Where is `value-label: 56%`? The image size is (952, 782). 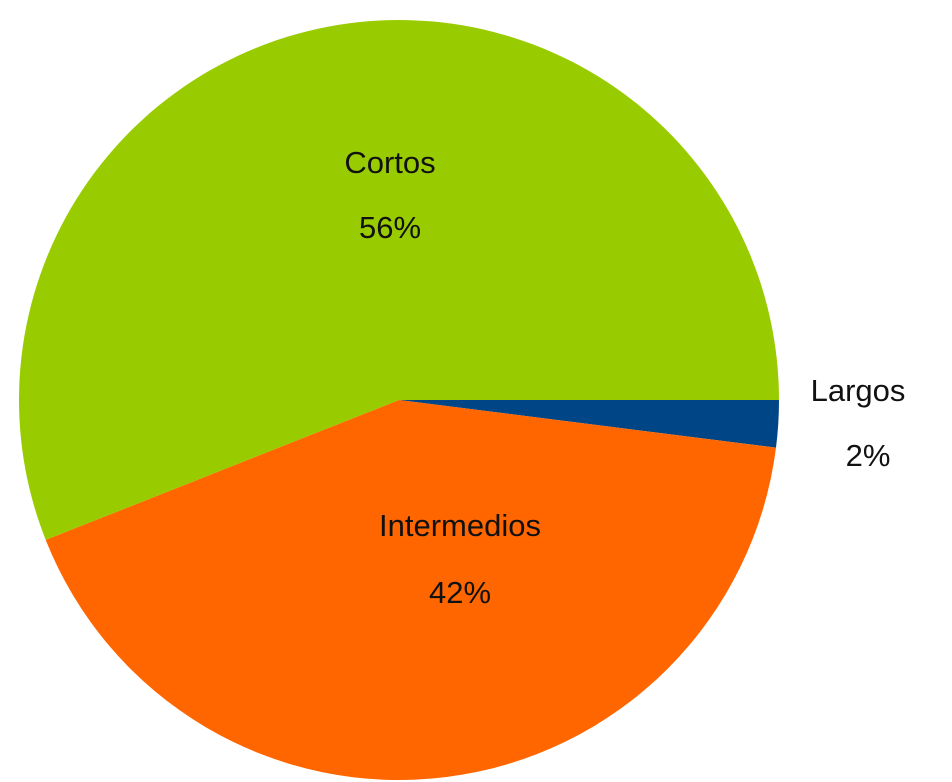 value-label: 56% is located at coordinates (390, 227).